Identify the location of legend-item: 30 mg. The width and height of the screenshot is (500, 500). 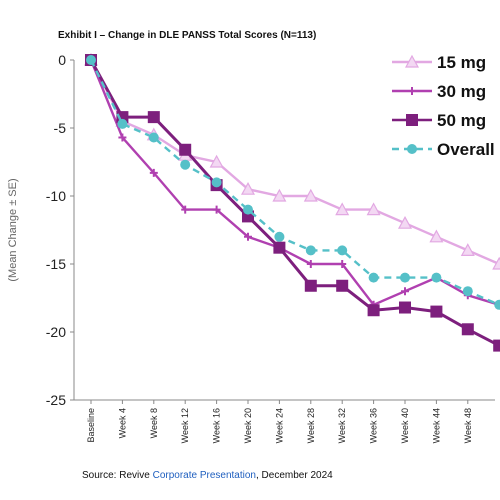
(439, 91).